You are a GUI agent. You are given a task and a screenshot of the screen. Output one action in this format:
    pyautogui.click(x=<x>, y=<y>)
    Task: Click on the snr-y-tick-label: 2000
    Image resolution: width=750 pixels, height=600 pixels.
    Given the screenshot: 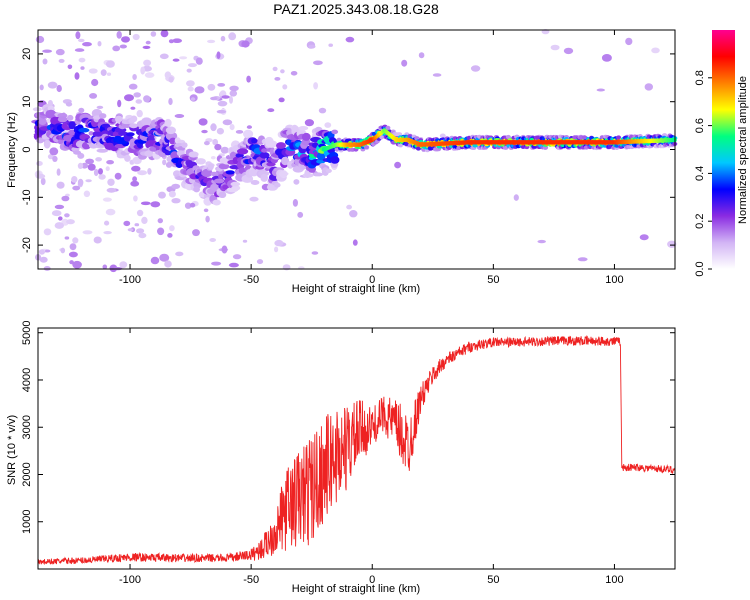 What is the action you would take?
    pyautogui.click(x=27, y=474)
    